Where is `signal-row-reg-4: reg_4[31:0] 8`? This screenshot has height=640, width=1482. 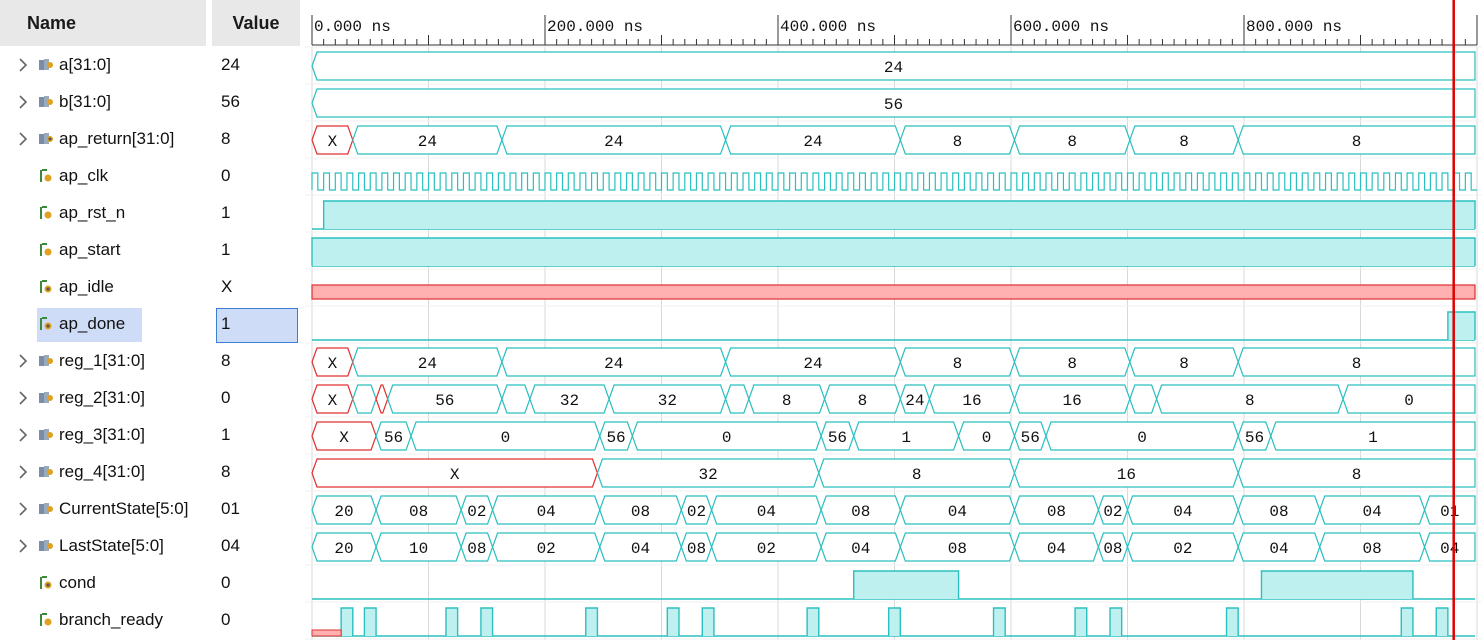 signal-row-reg-4: reg_4[31:0] 8 is located at coordinates (152, 472).